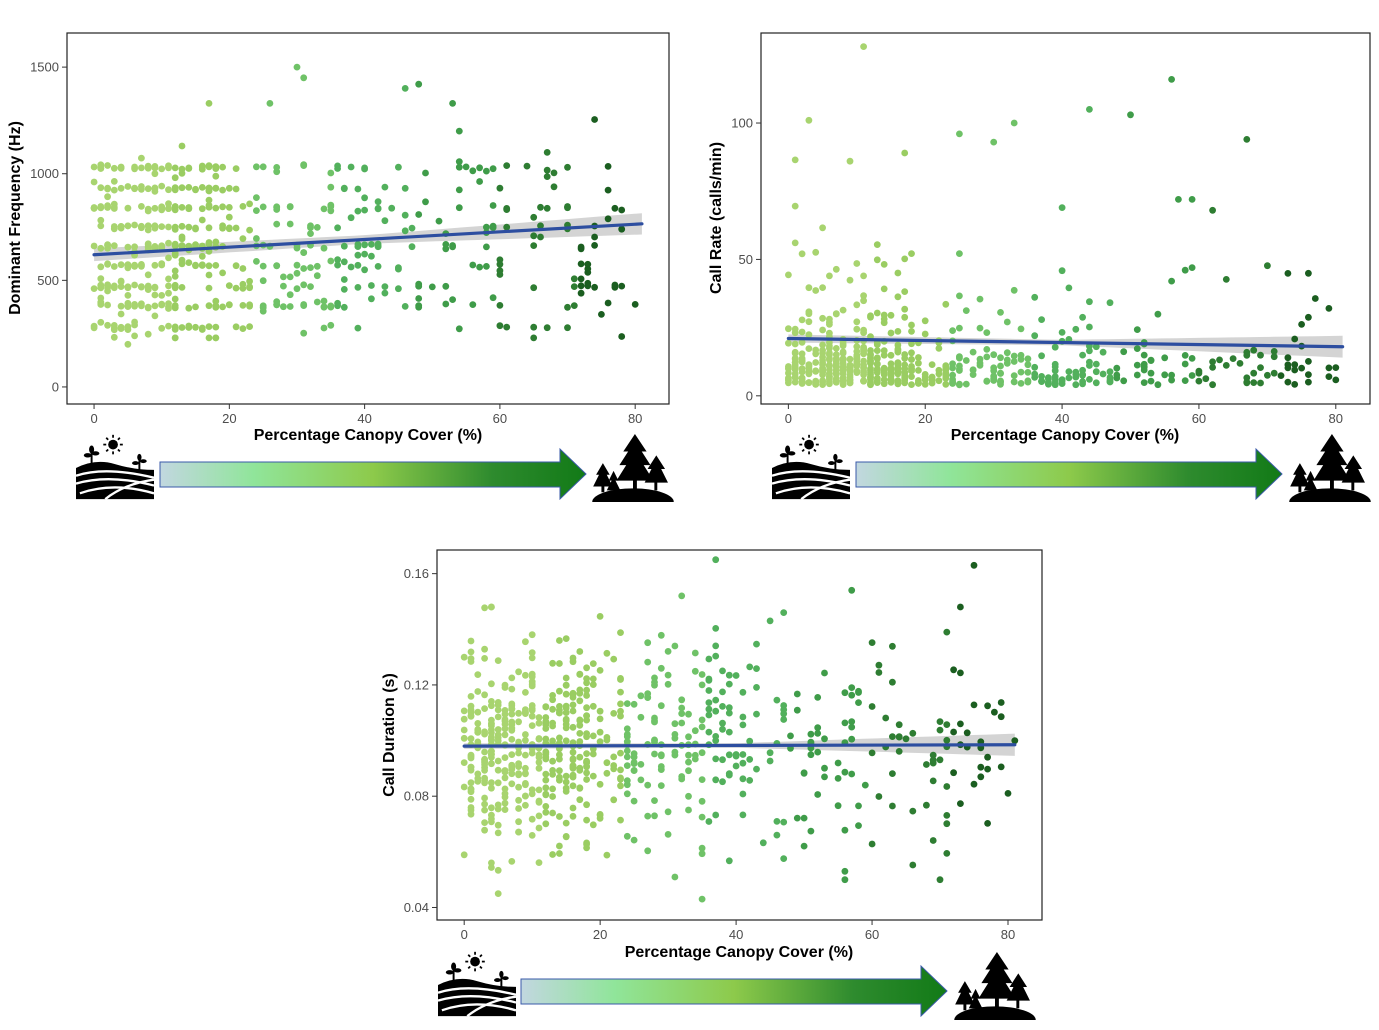  Describe the element at coordinates (739, 952) in the screenshot. I see `x-axis-title-c: Percentage Canopy Cover (%)` at that location.